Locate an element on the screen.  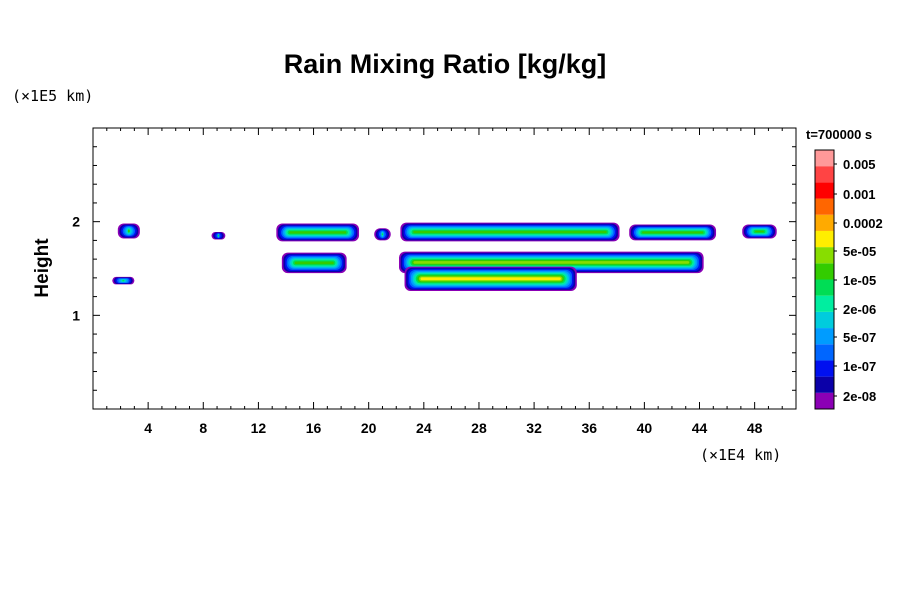
x-unit-label: (×1E4 km) is located at coordinates (740, 455).